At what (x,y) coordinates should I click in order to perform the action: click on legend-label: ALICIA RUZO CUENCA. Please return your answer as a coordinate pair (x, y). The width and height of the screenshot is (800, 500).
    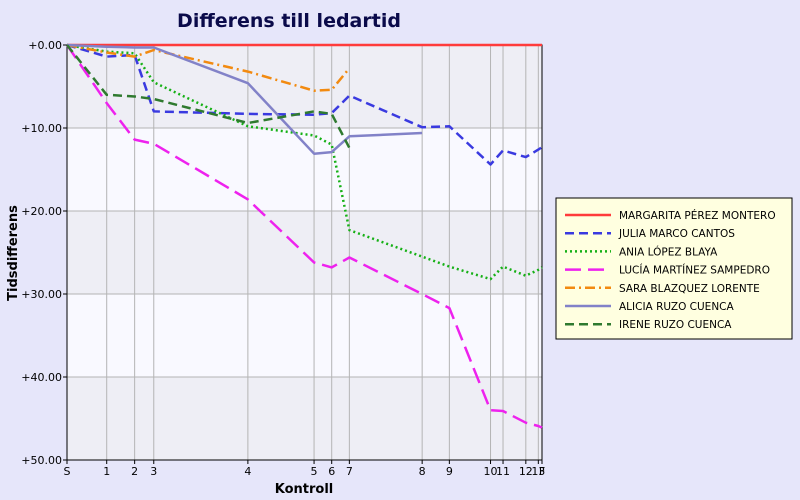
    Looking at the image, I should click on (677, 307).